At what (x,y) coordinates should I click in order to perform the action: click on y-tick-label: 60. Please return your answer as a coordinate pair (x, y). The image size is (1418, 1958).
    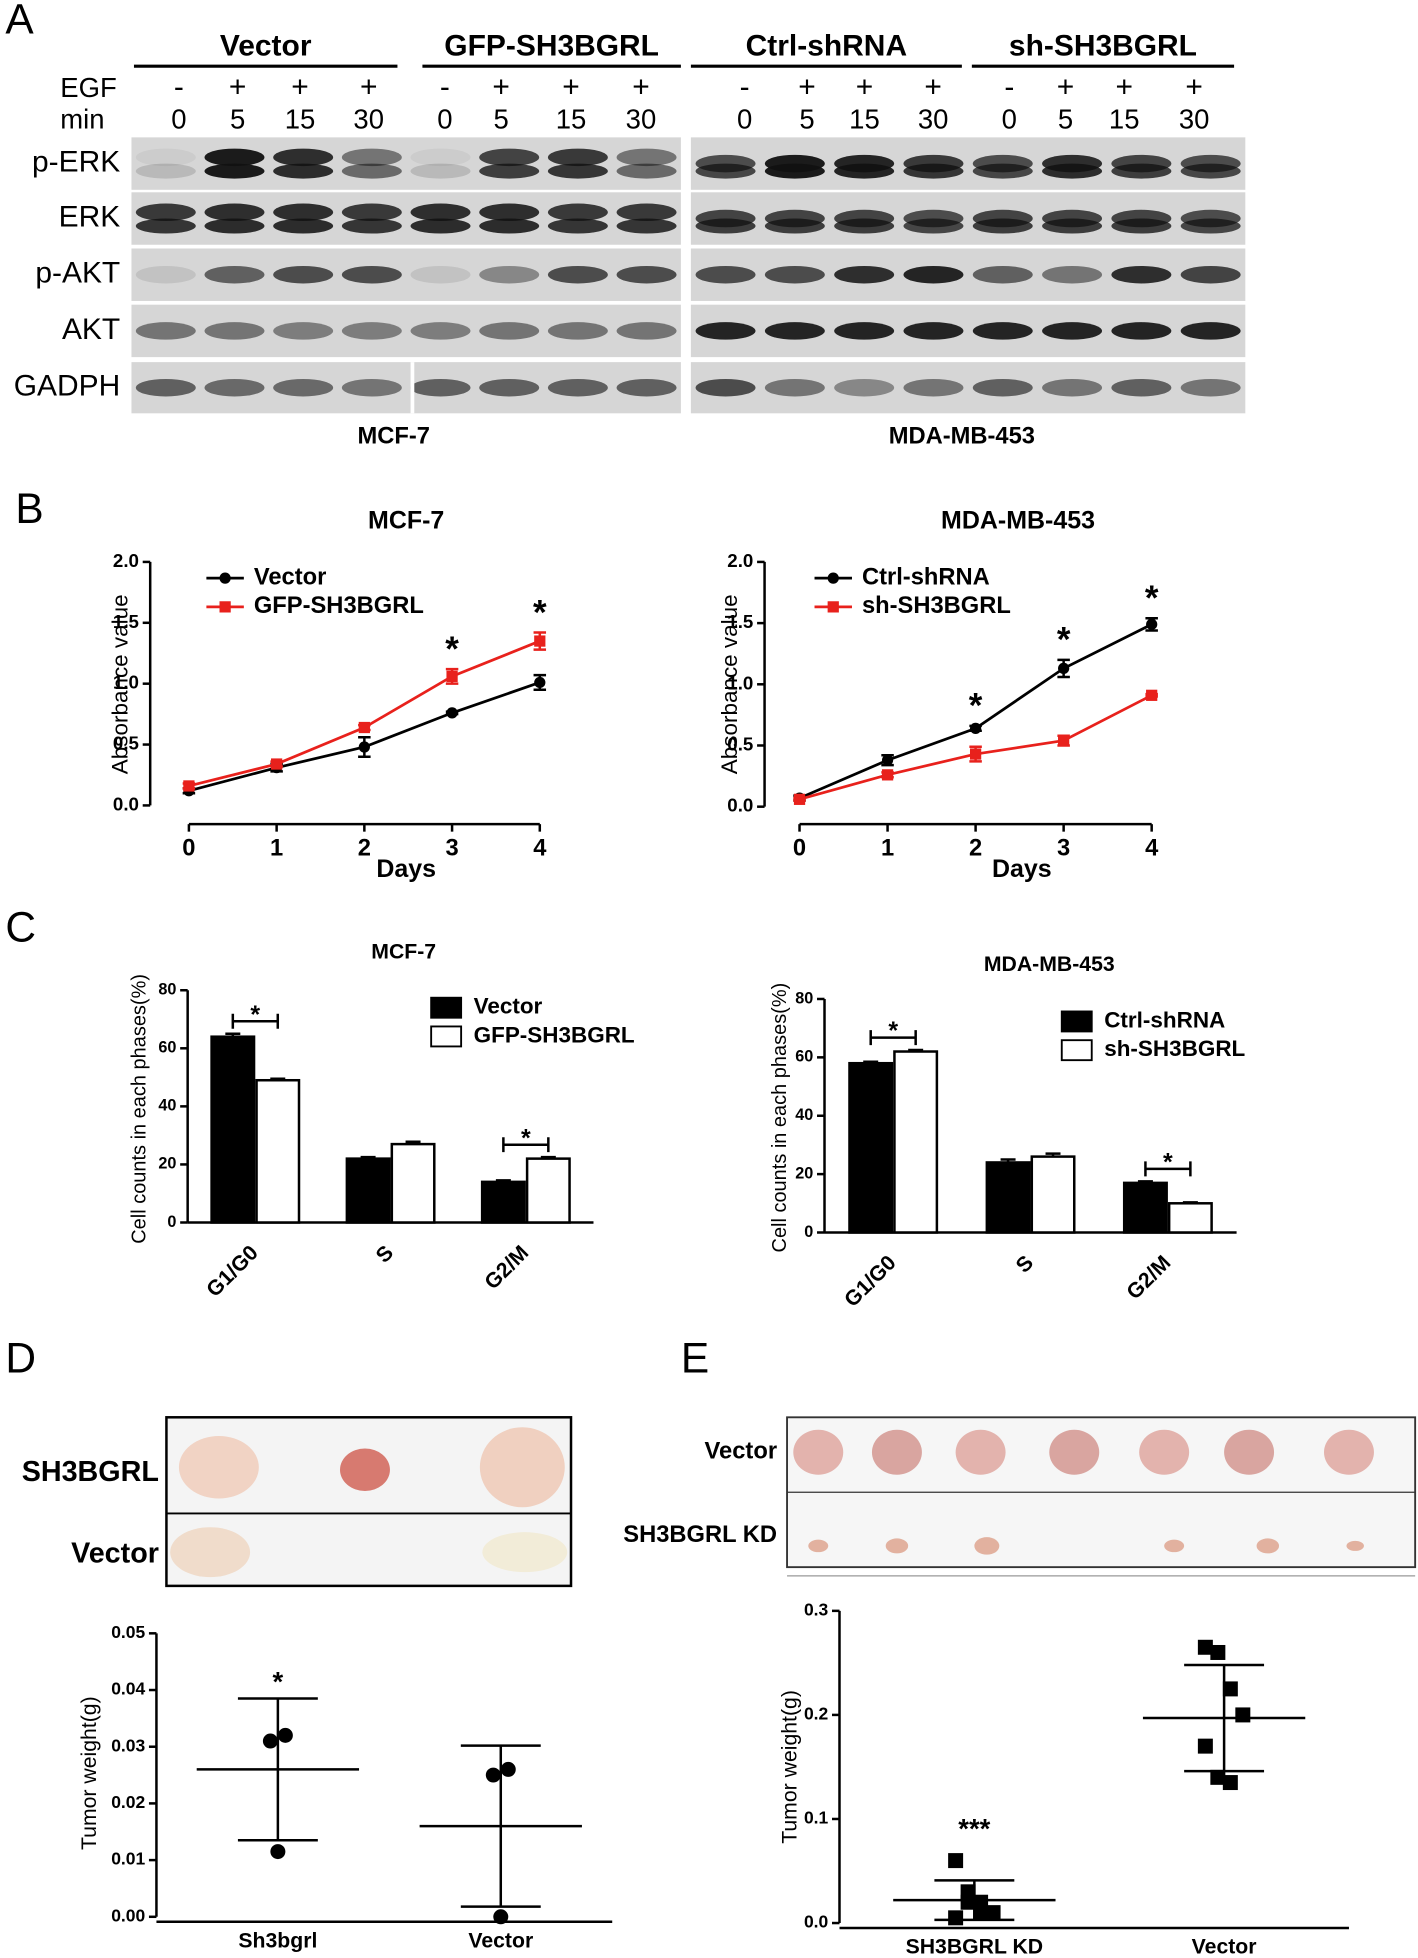
    Looking at the image, I should click on (167, 1048).